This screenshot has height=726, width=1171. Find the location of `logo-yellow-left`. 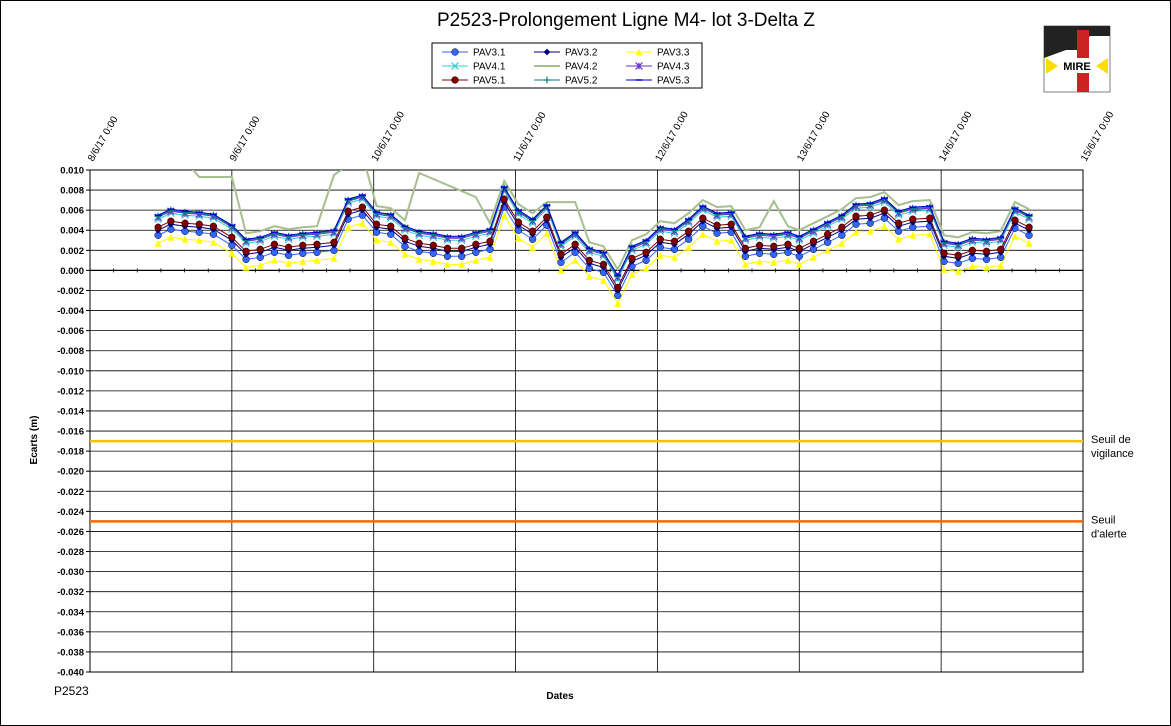

logo-yellow-left is located at coordinates (1052, 66).